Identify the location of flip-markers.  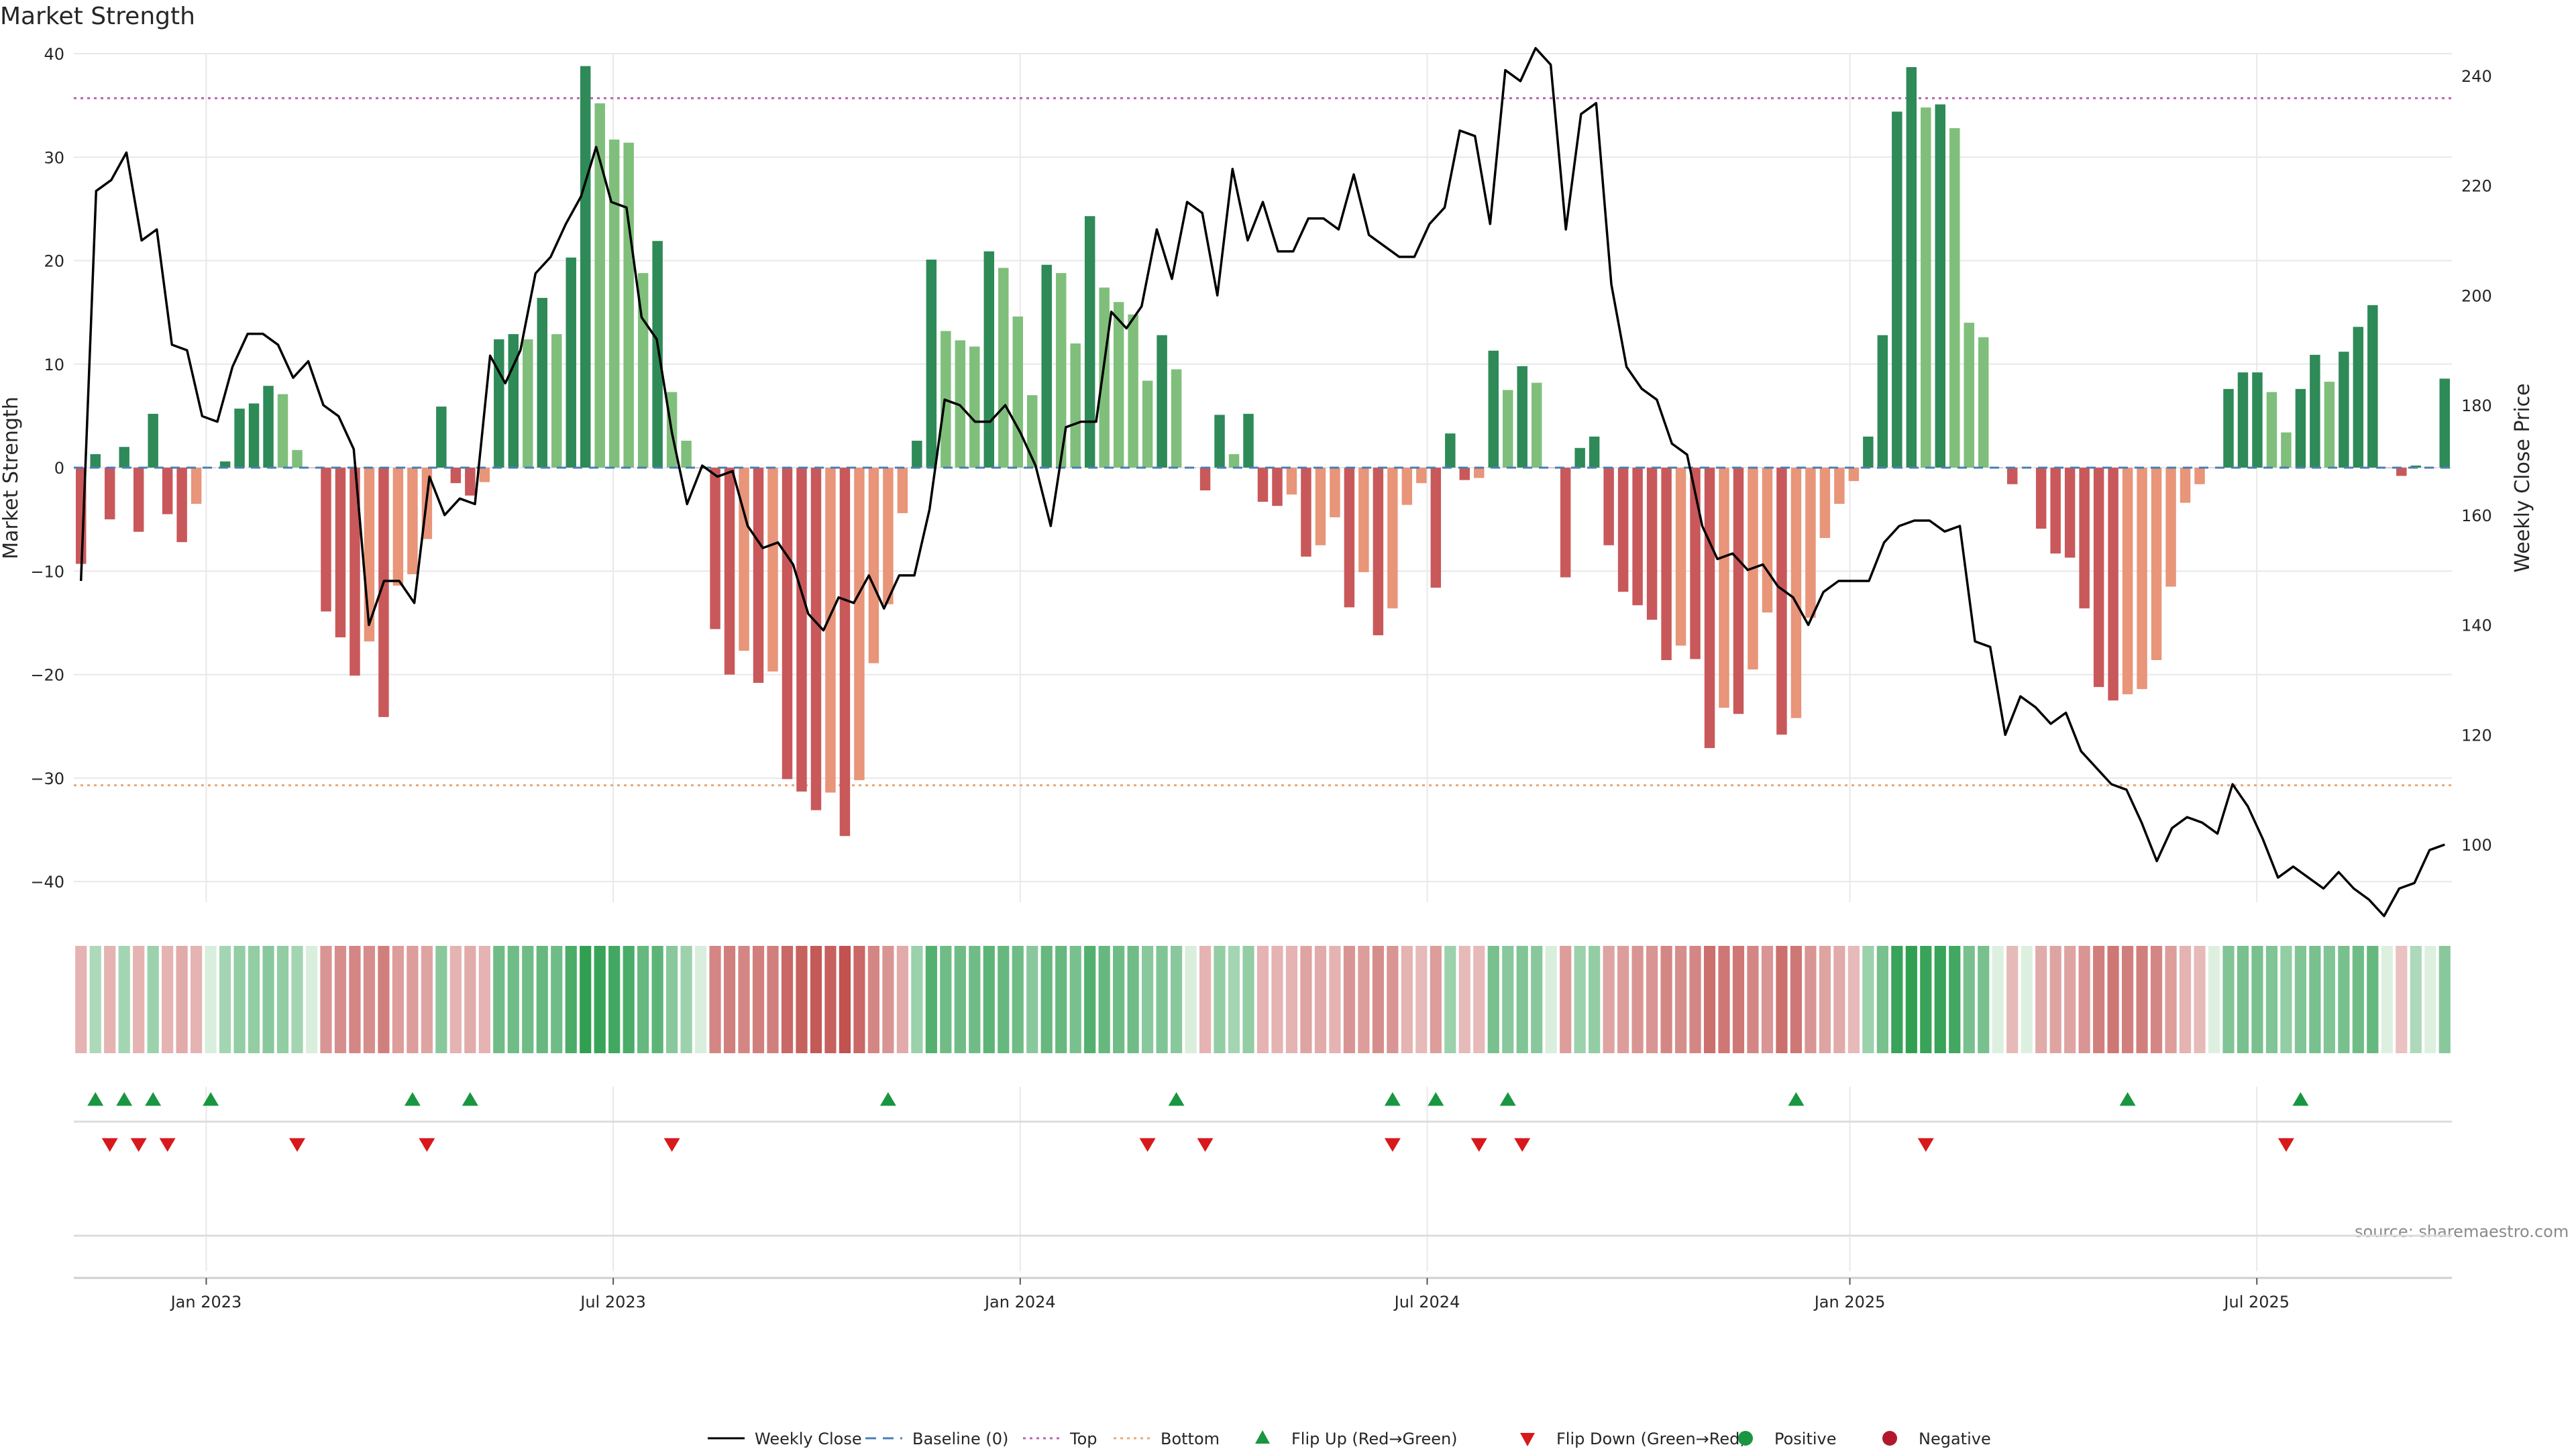
(1263, 1164).